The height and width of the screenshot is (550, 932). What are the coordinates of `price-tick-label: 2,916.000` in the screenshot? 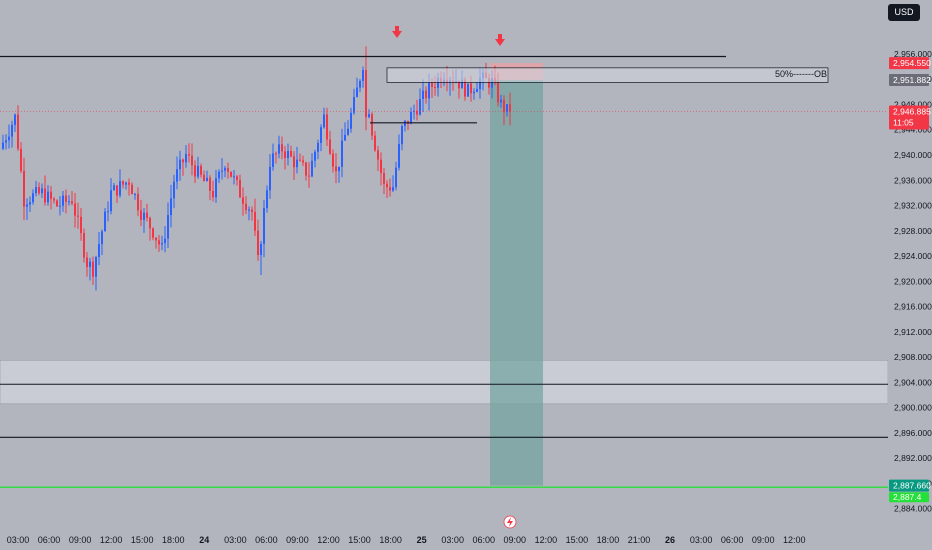 It's located at (913, 307).